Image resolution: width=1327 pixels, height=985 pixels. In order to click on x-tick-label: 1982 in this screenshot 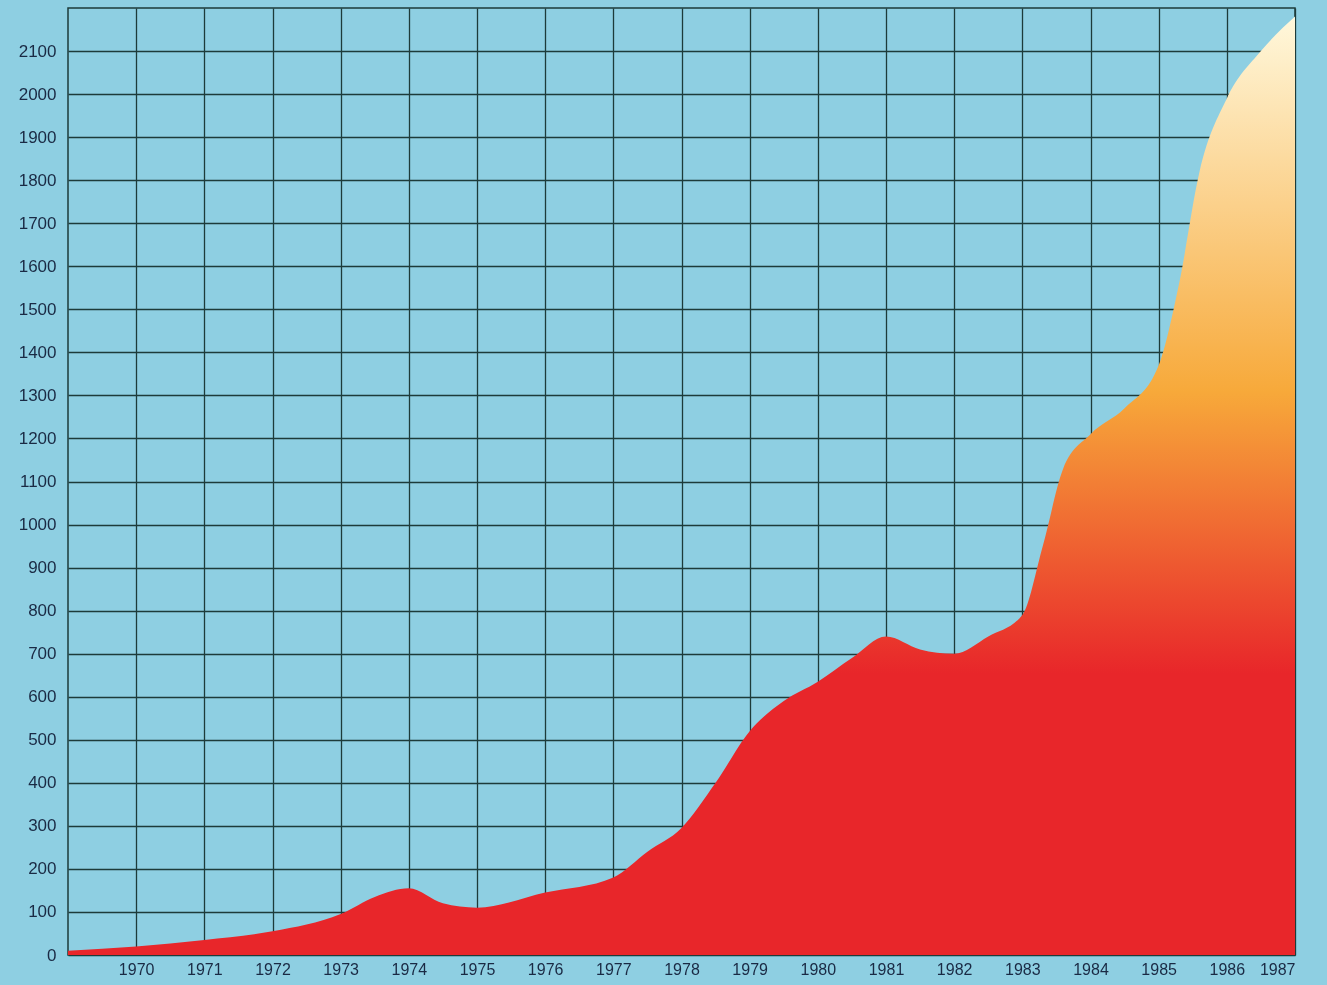, I will do `click(954, 969)`.